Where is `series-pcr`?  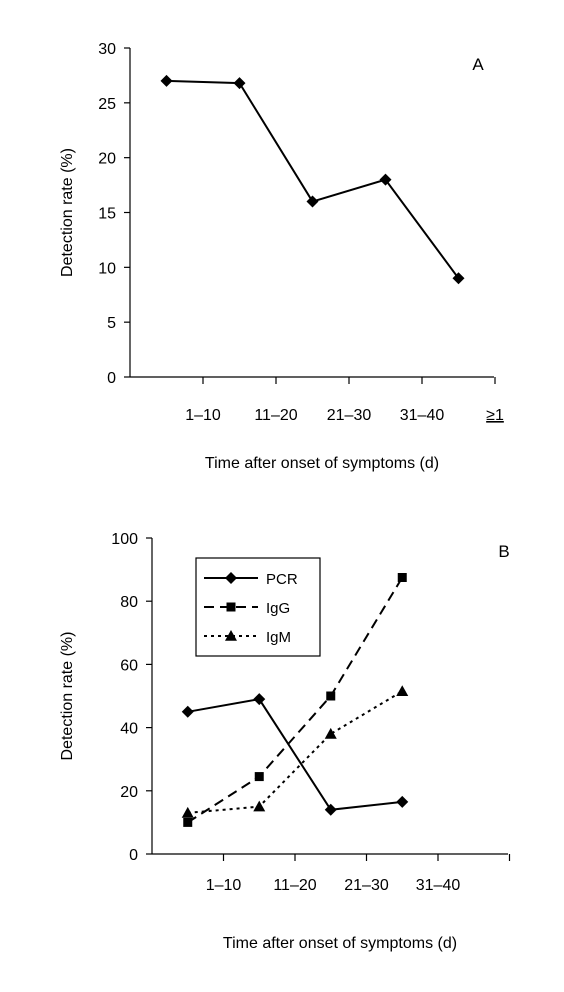 series-pcr is located at coordinates (295, 754).